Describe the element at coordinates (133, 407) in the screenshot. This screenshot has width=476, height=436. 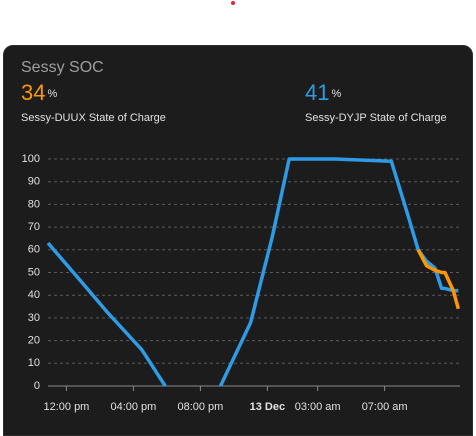
I see `x-tick-label: 04:00 pm` at that location.